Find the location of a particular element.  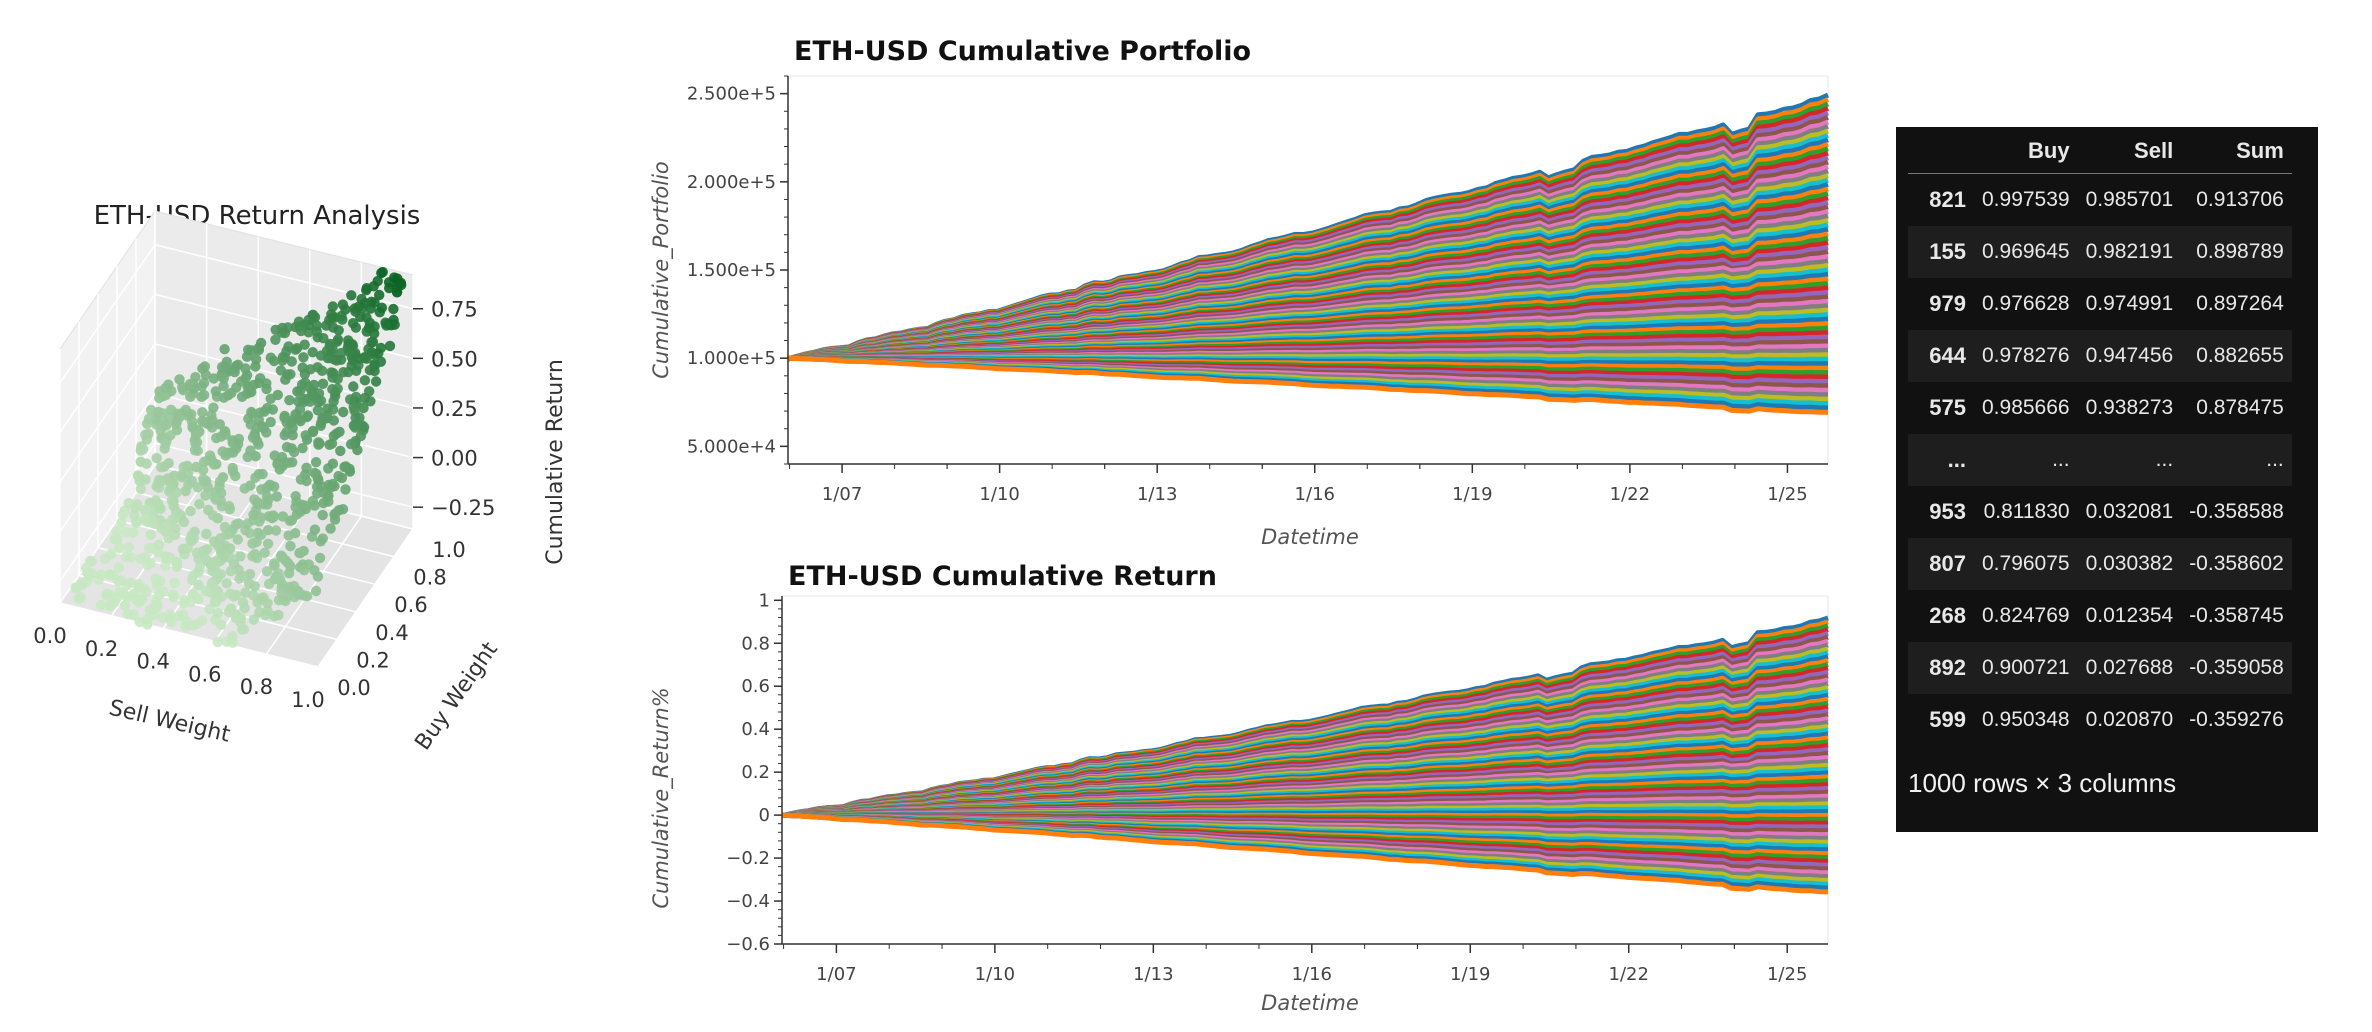

chart-title: ETH-USD Cumulative Portfolio is located at coordinates (1022, 51).